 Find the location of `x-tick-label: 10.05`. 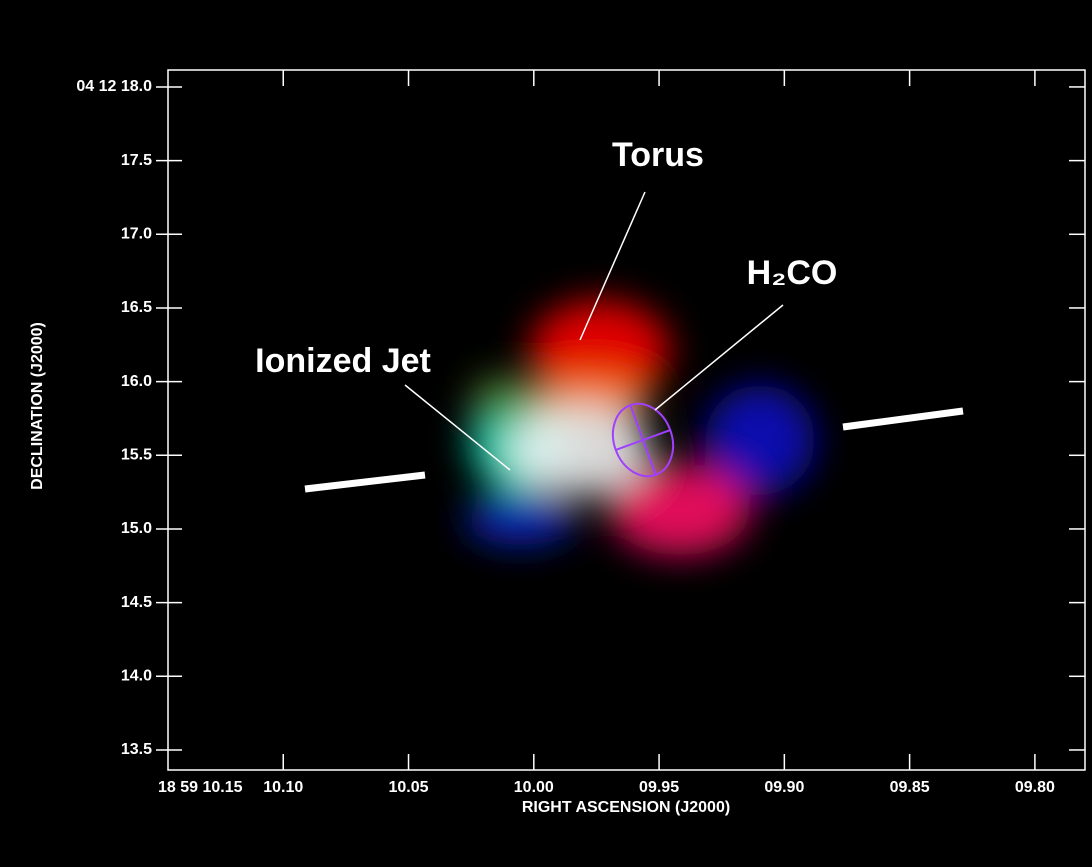

x-tick-label: 10.05 is located at coordinates (409, 787).